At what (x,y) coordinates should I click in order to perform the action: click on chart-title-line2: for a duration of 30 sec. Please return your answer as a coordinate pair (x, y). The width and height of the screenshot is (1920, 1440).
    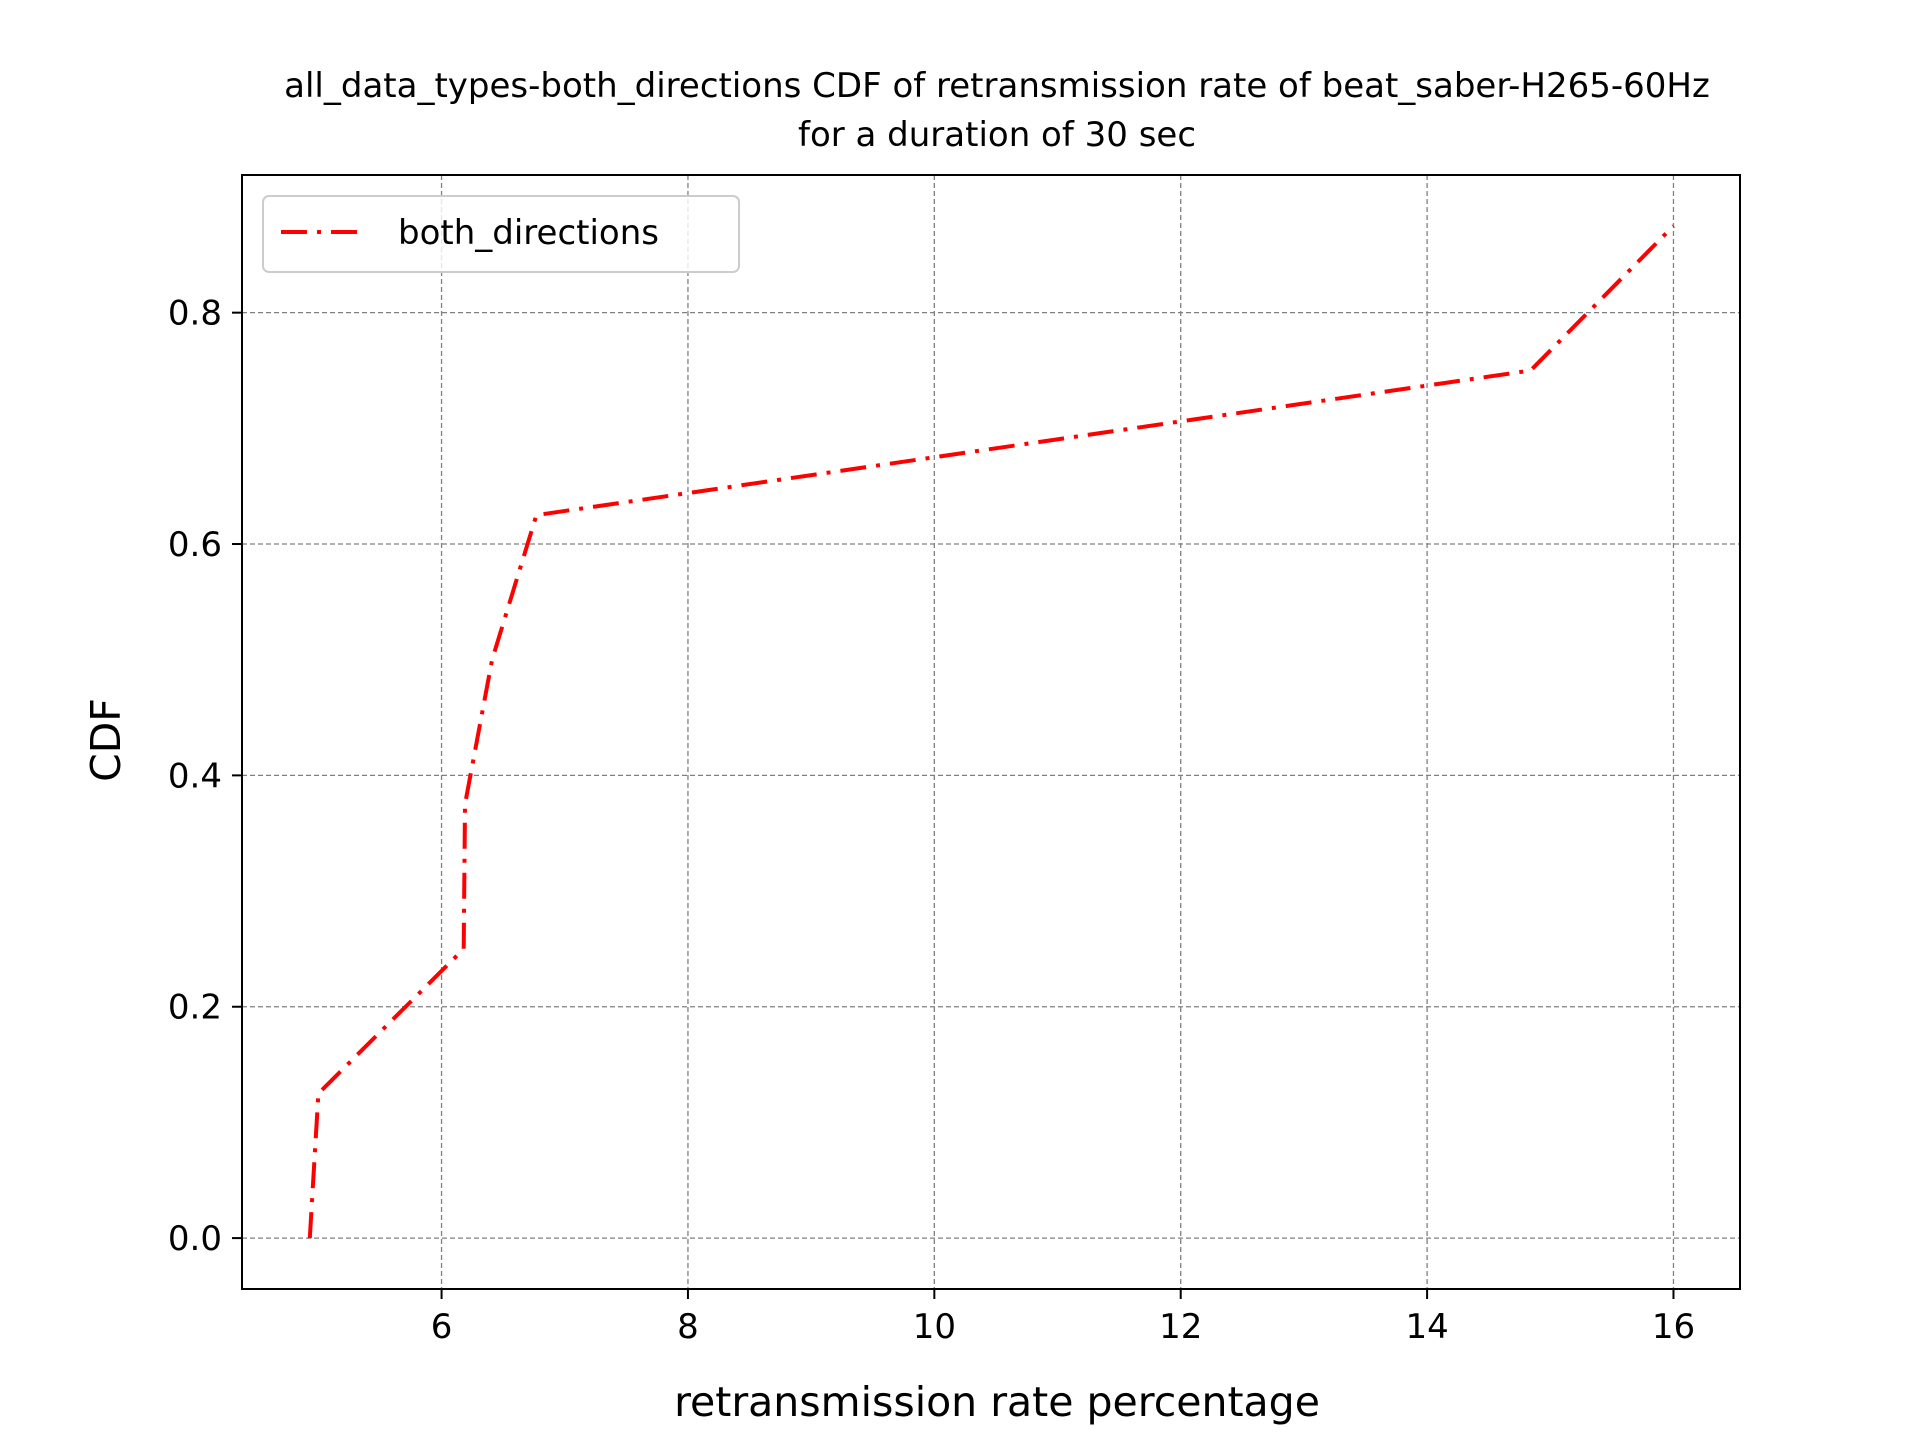
    Looking at the image, I should click on (997, 135).